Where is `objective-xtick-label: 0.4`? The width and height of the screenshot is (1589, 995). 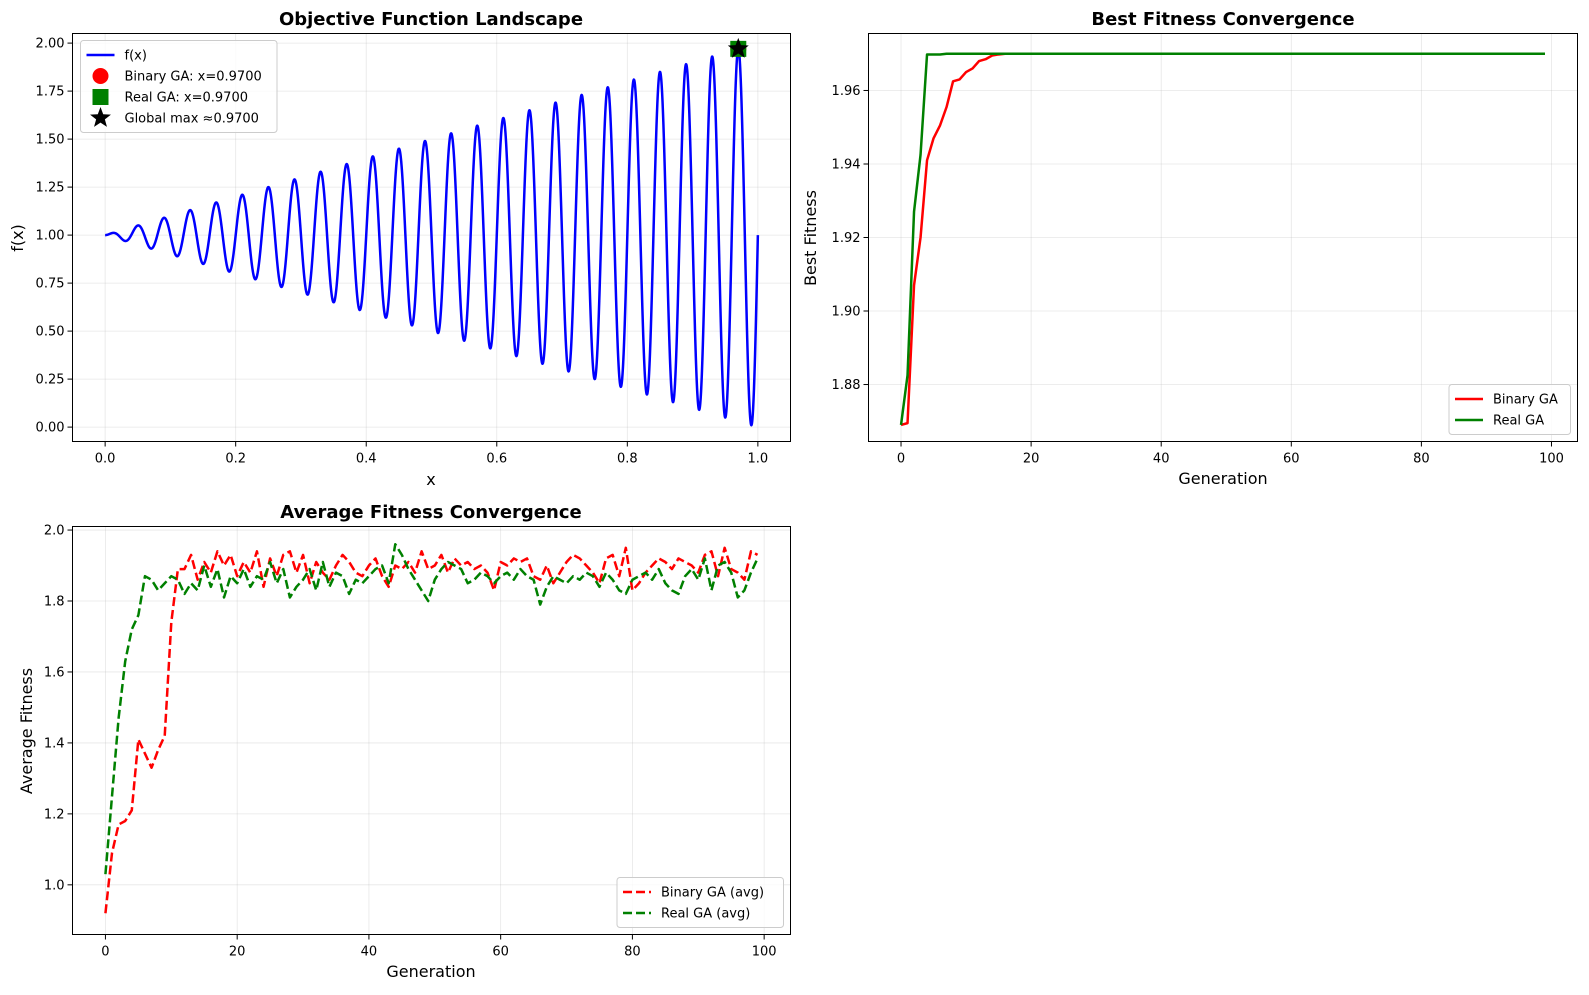 objective-xtick-label: 0.4 is located at coordinates (366, 459).